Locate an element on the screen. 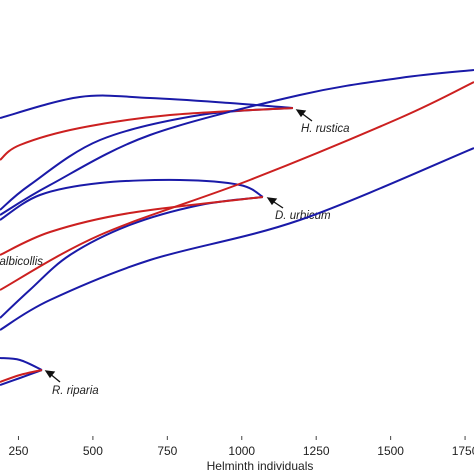 The width and height of the screenshot is (474, 474). annotation: H. rustica is located at coordinates (325, 129).